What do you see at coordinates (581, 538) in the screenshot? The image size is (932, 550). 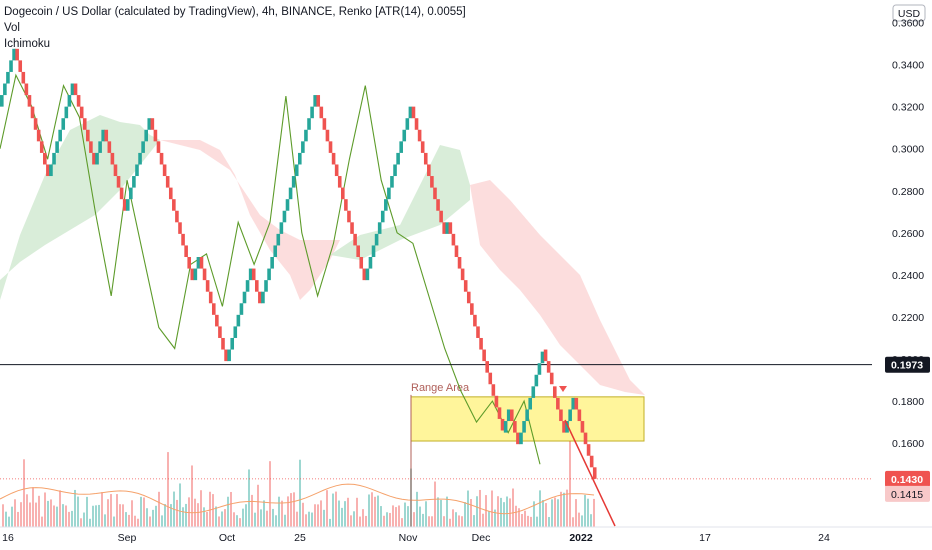 I see `time-tick: 2022` at bounding box center [581, 538].